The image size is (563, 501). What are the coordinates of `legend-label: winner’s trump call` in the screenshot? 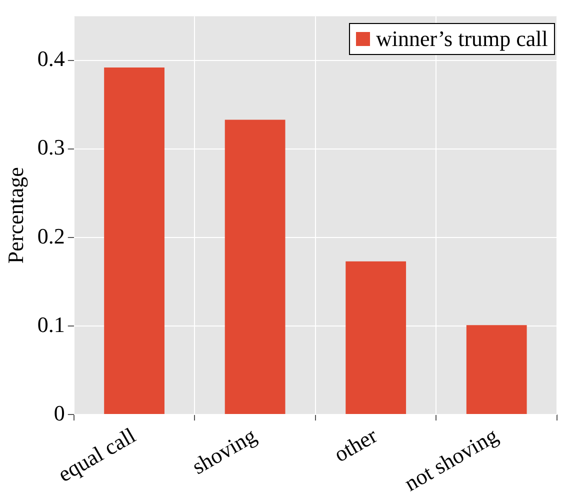 It's located at (462, 39).